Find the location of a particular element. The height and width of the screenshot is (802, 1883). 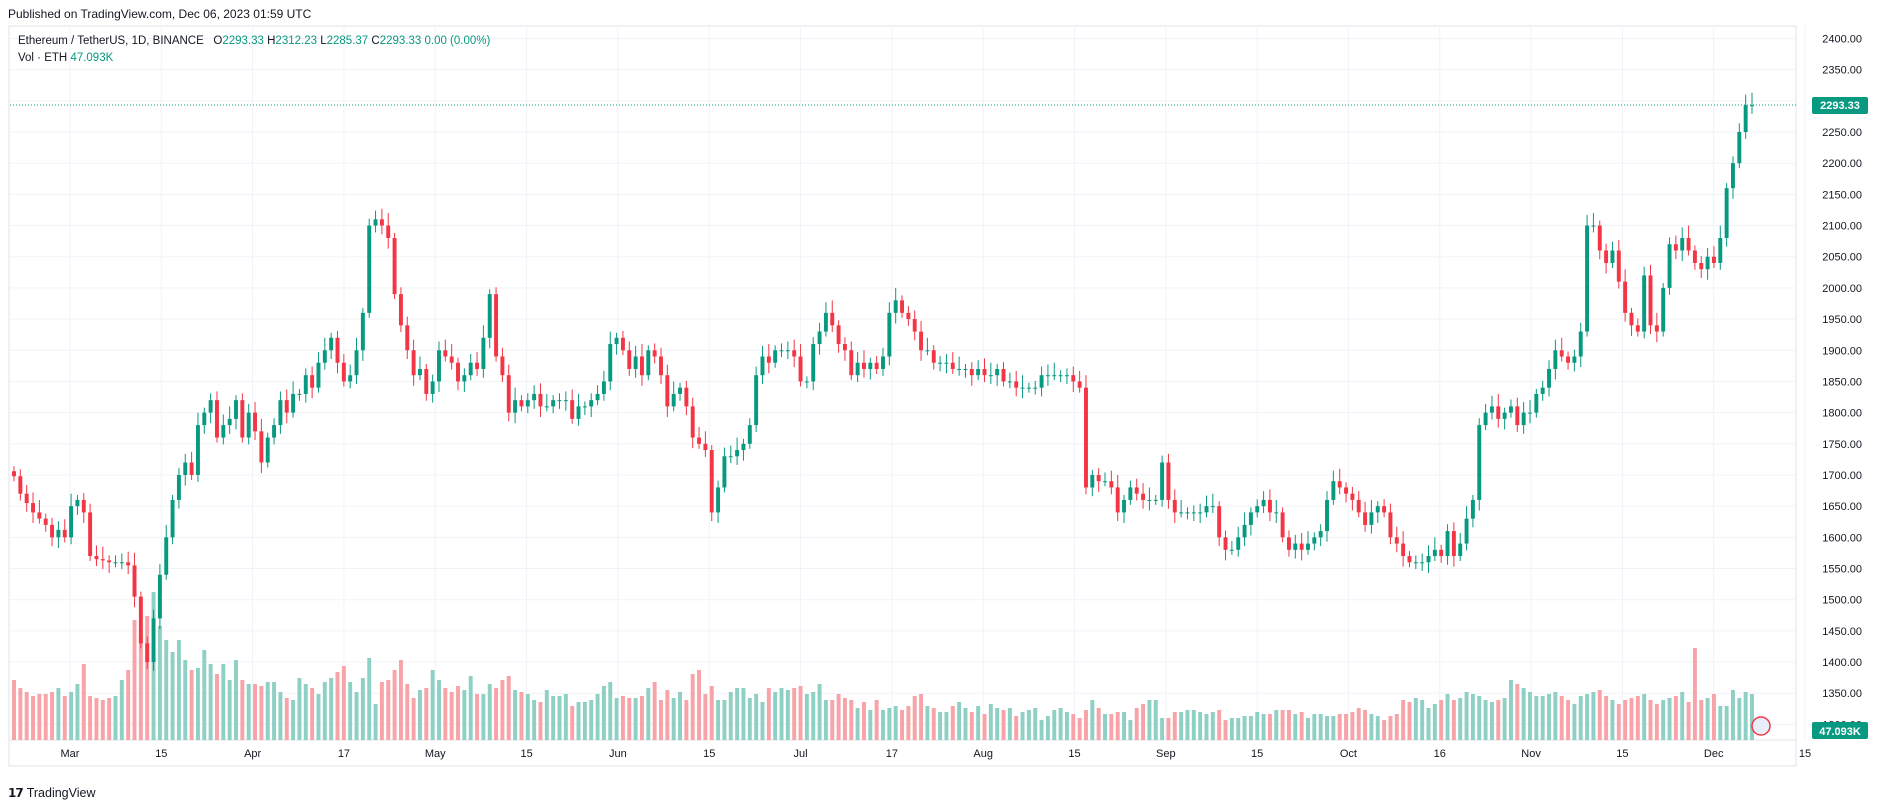

last-price-text: 2293.33 is located at coordinates (1840, 106).